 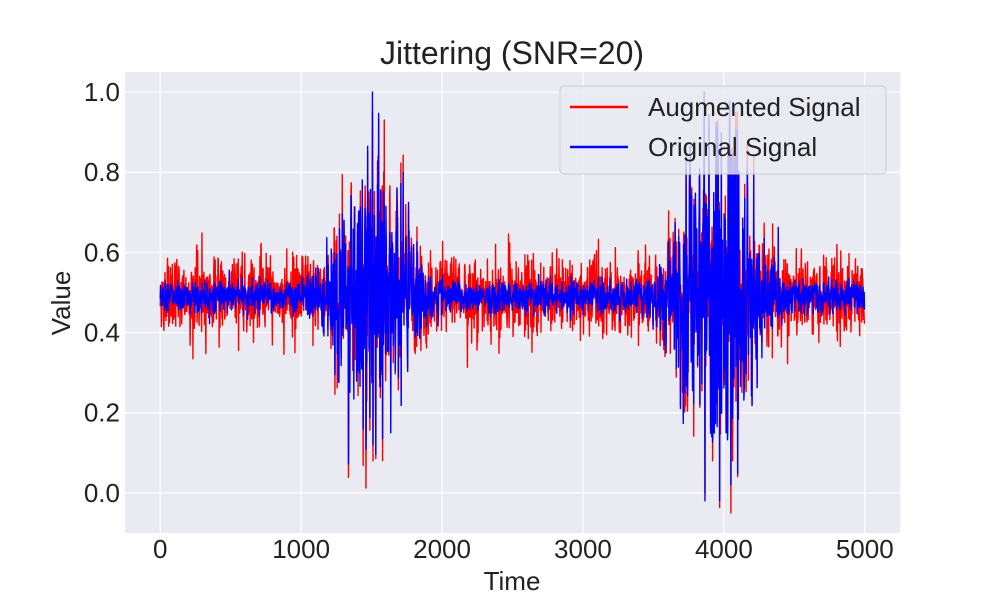 I want to click on y-tick-label: 0.8, so click(x=102, y=172).